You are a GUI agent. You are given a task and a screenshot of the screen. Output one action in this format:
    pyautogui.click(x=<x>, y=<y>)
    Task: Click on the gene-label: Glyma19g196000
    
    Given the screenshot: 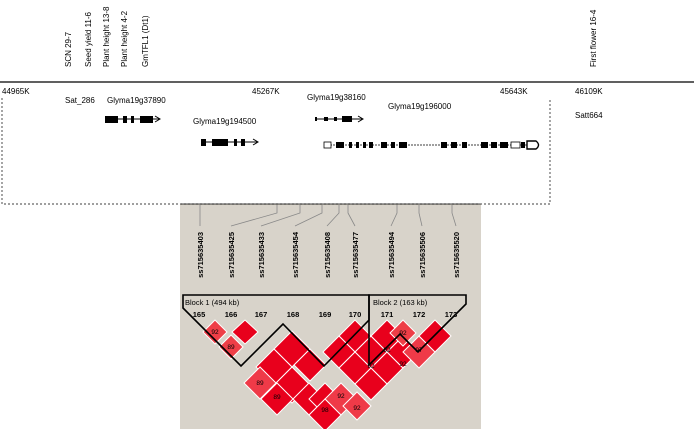 What is the action you would take?
    pyautogui.click(x=420, y=106)
    